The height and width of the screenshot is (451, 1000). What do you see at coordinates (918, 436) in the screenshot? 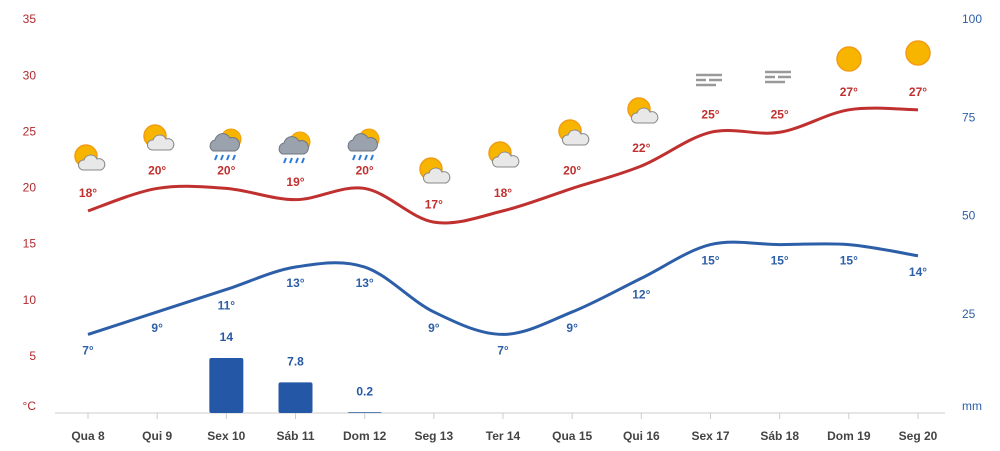
I see `x-tick-label: Seg 20` at bounding box center [918, 436].